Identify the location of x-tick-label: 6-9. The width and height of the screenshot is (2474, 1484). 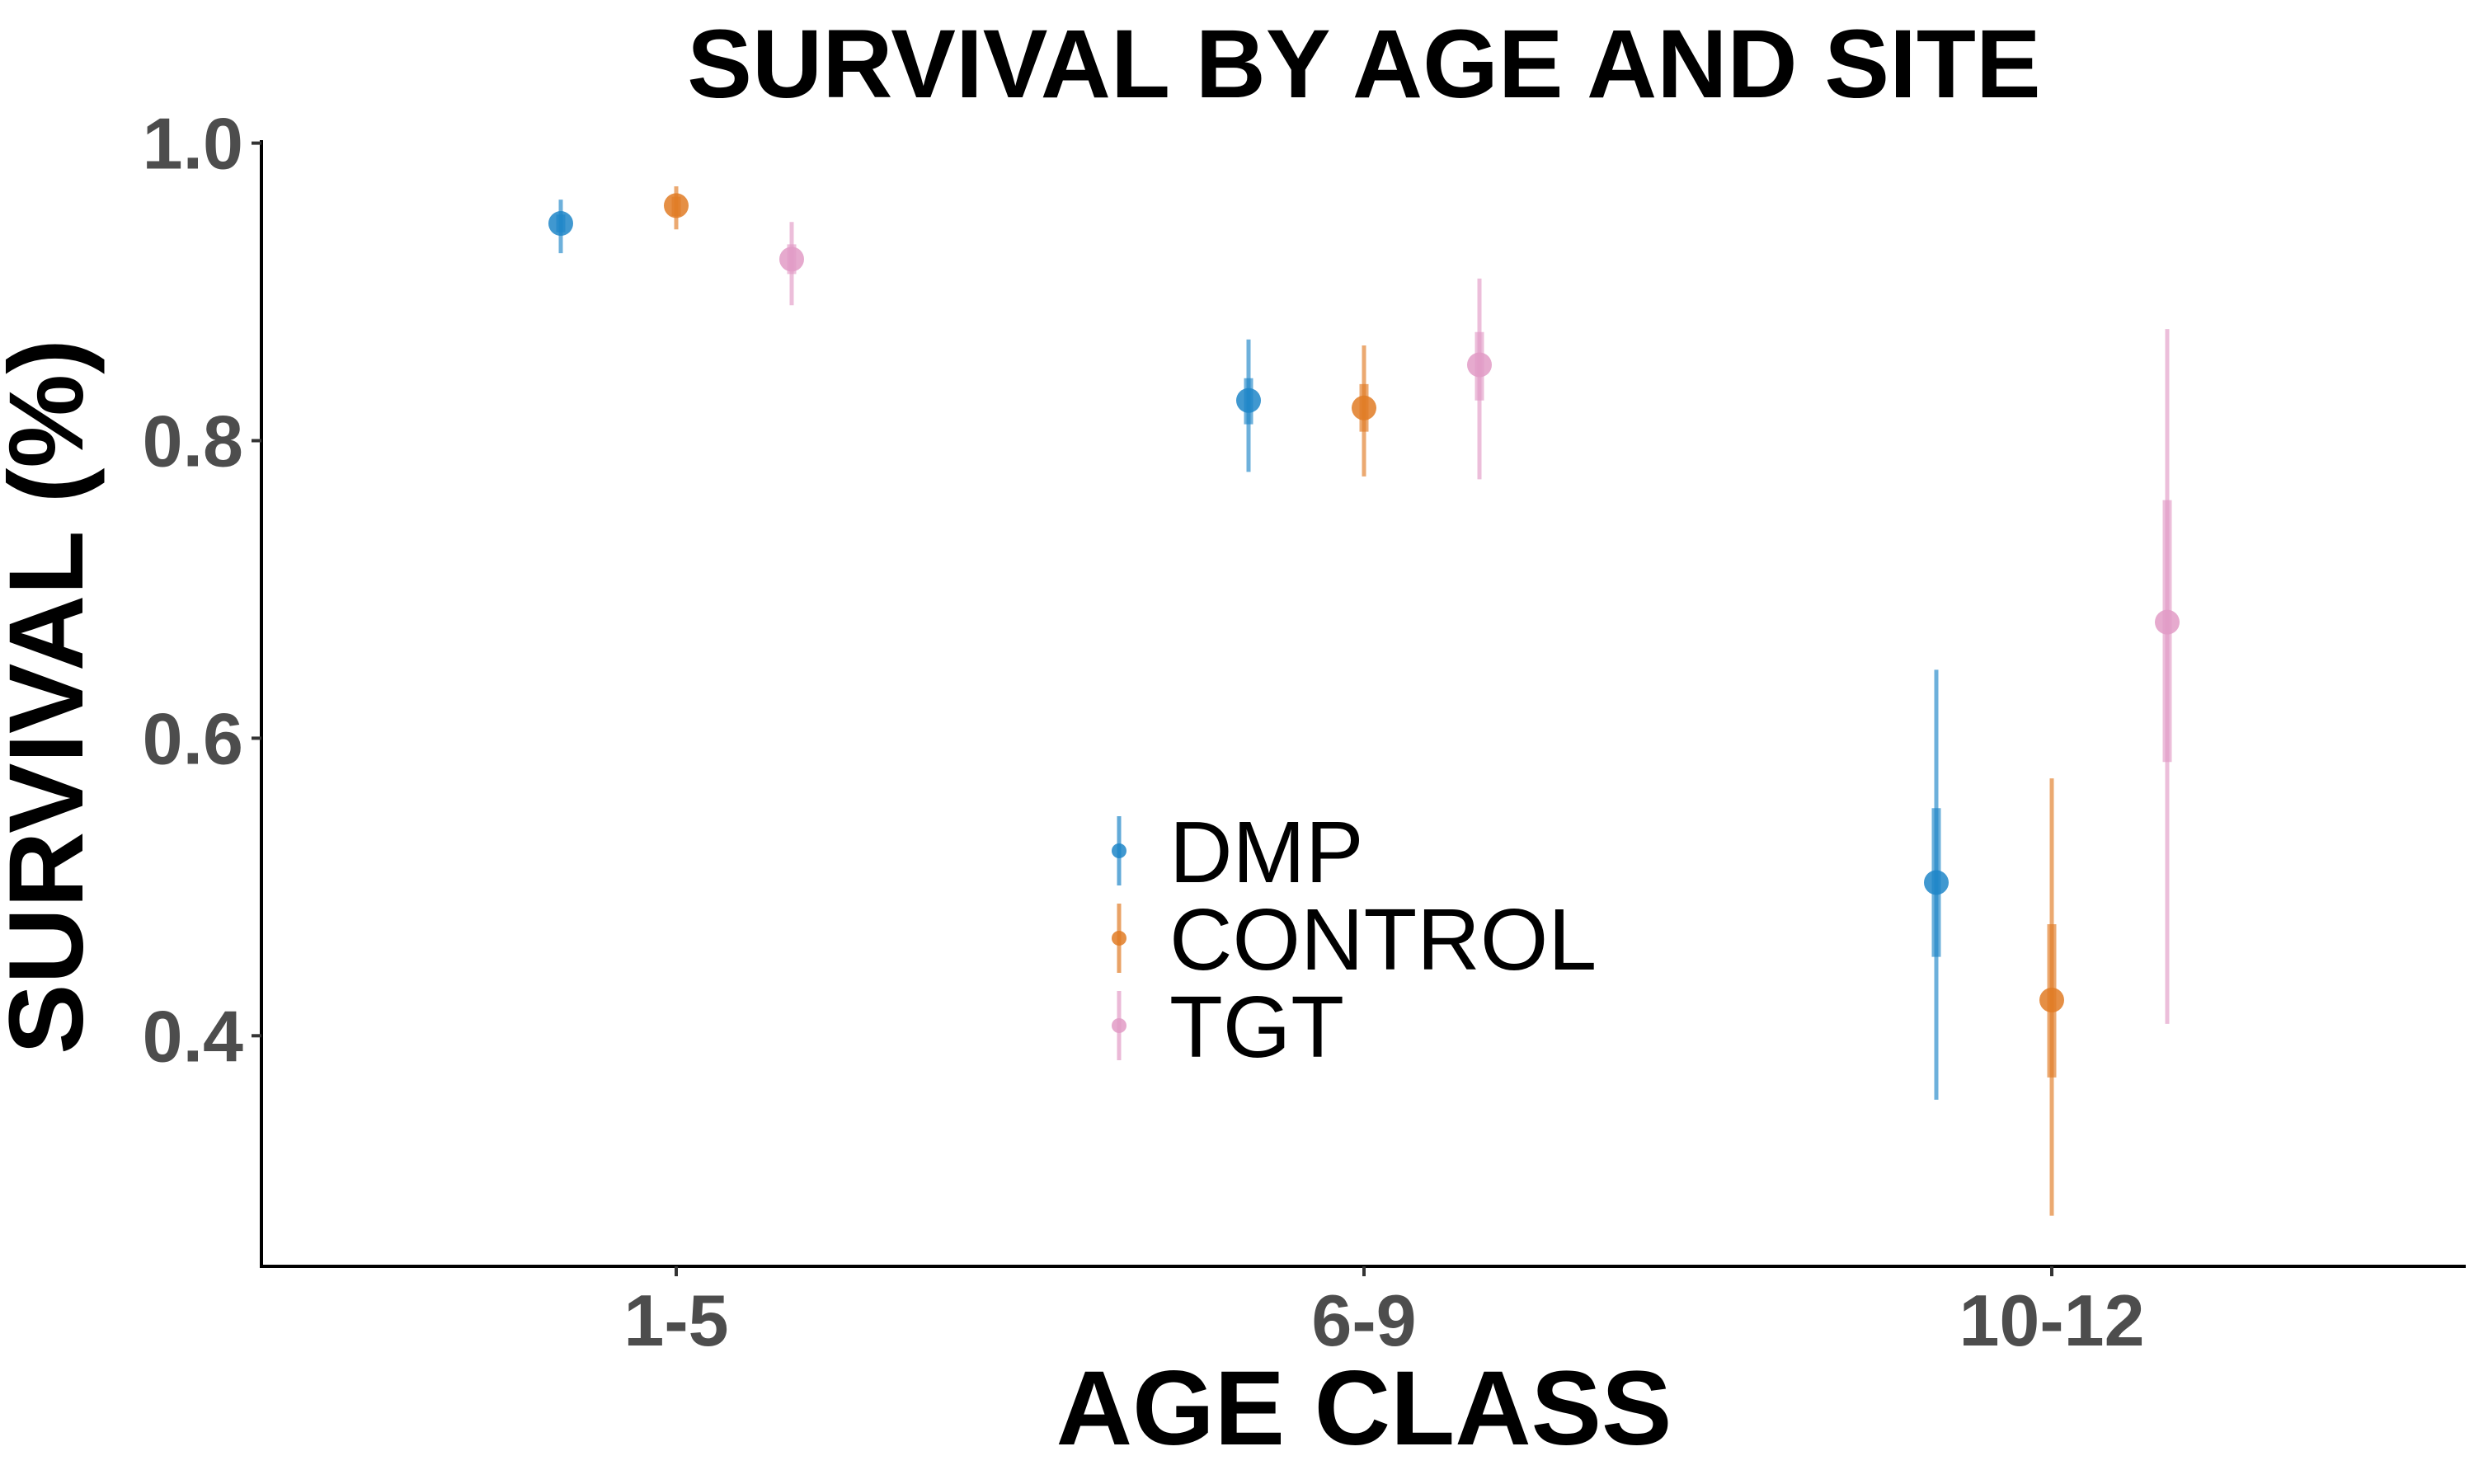
(1363, 1320).